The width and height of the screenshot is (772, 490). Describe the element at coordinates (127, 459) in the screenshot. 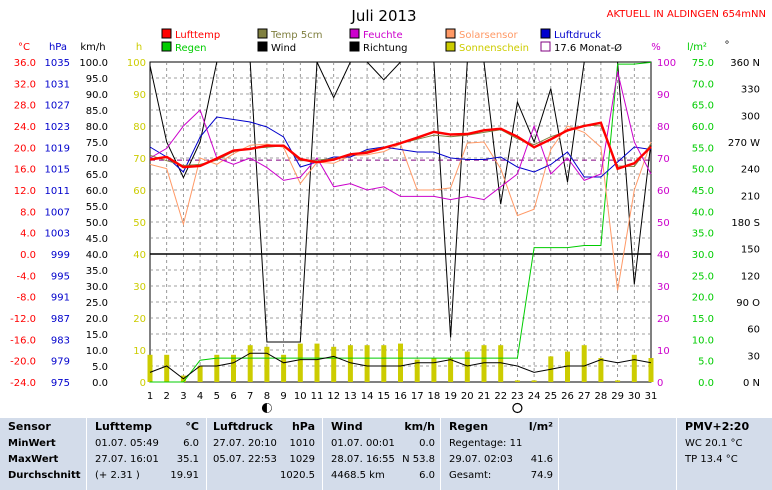

I see `lufttemp-max-time: 27.07. 16:01` at that location.